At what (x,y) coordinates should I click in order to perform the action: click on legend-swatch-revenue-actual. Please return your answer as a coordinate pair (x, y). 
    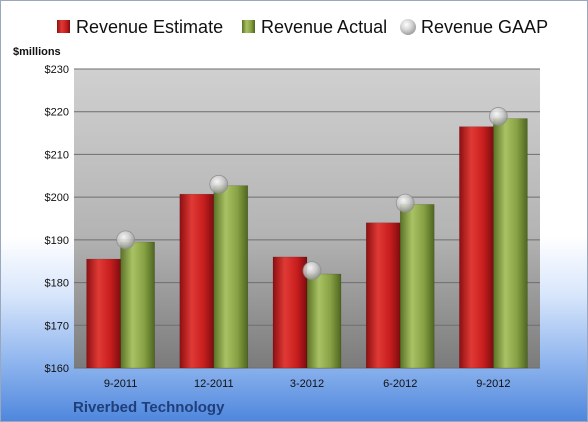
    Looking at the image, I should click on (248, 26).